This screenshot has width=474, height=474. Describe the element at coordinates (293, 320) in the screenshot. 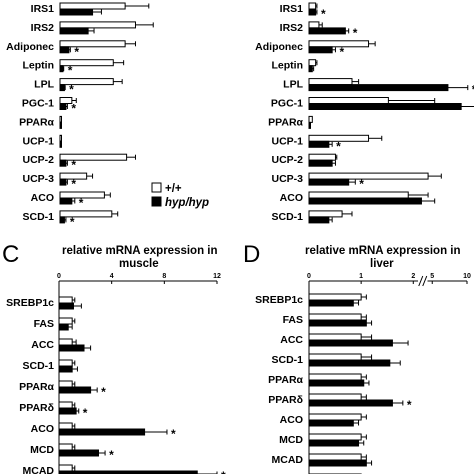

I see `category-label: FAS` at that location.